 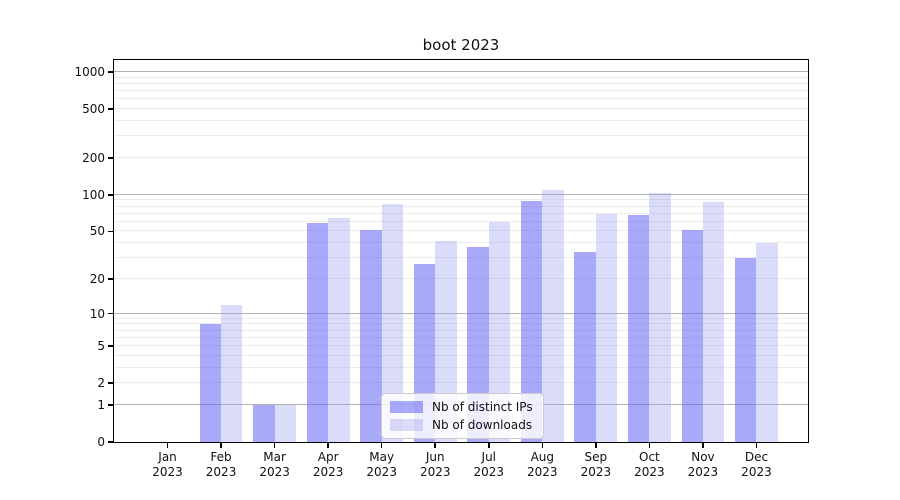 What do you see at coordinates (101, 442) in the screenshot?
I see `y-tick-label: 0` at bounding box center [101, 442].